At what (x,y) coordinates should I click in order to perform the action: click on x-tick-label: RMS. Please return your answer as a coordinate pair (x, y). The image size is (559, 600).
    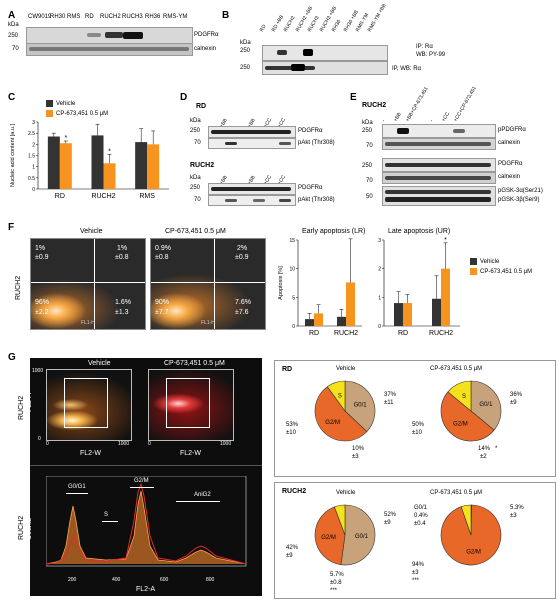
    Looking at the image, I should click on (147, 196).